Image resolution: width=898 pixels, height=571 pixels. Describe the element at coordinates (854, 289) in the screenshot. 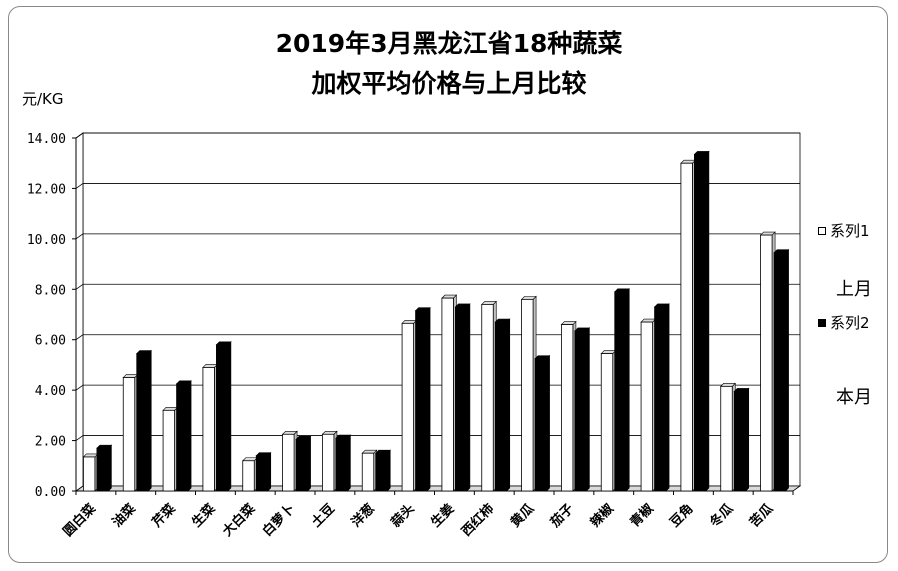

I see `legend-note-last-month: 上月` at that location.